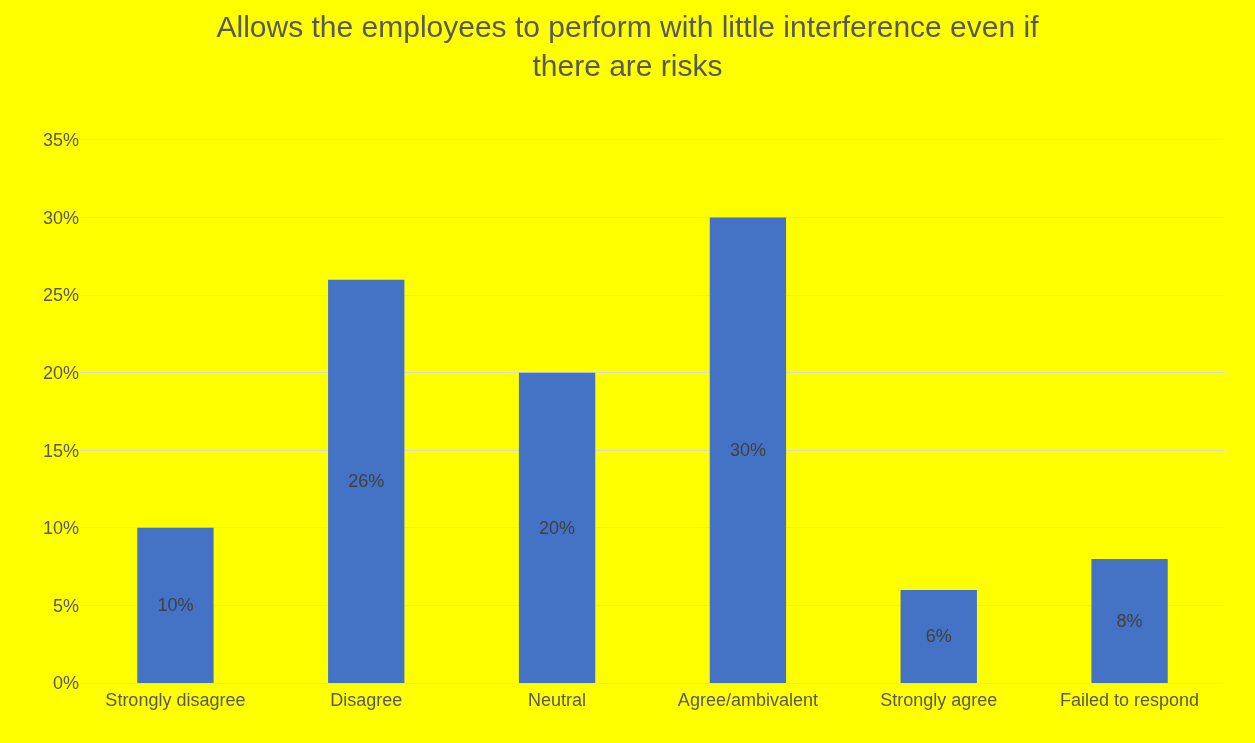 Image resolution: width=1255 pixels, height=743 pixels. I want to click on data-label: 30%, so click(747, 450).